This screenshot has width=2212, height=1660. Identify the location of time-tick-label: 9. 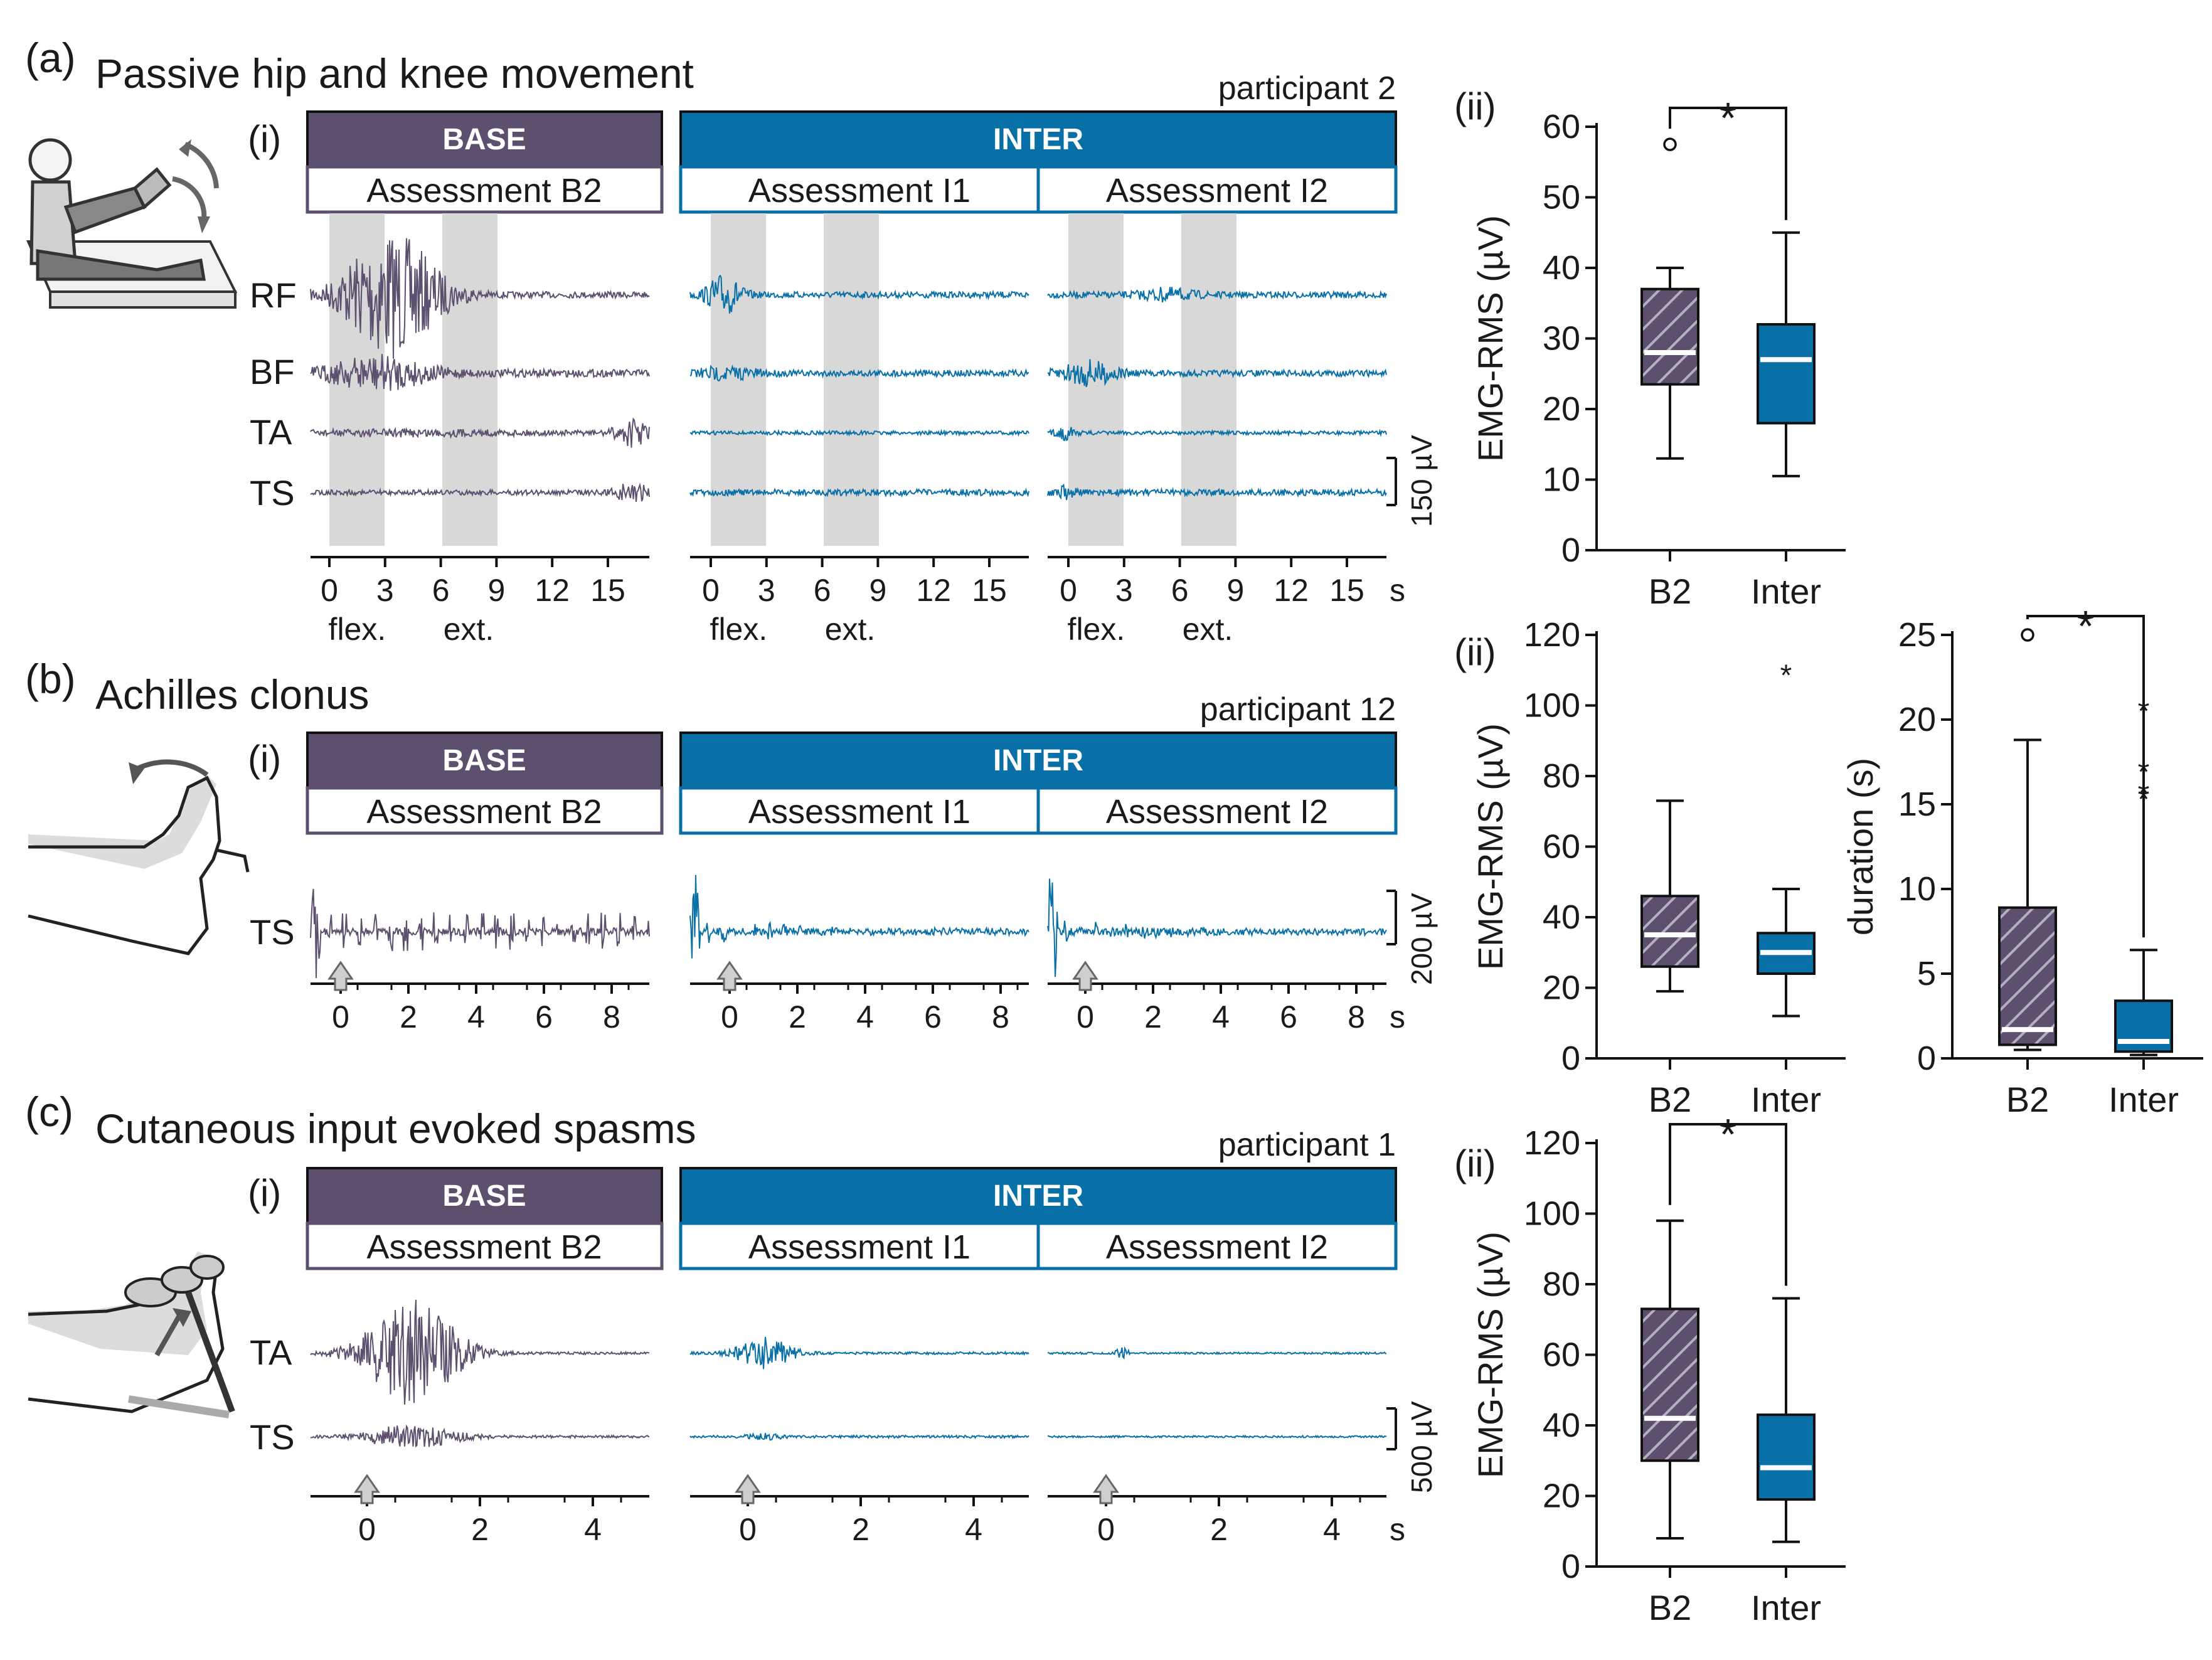
(496, 590).